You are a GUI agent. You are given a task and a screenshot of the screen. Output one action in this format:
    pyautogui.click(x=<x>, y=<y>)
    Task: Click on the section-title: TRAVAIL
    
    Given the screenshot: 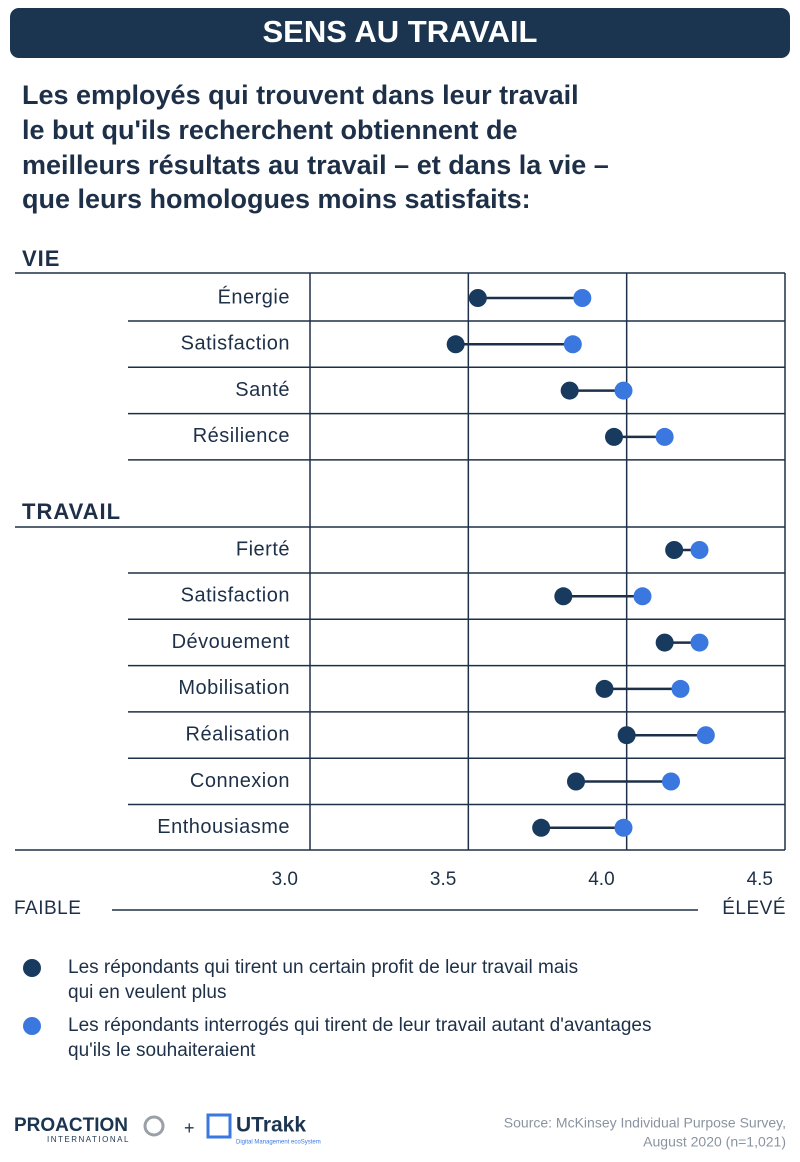 What is the action you would take?
    pyautogui.click(x=71, y=511)
    